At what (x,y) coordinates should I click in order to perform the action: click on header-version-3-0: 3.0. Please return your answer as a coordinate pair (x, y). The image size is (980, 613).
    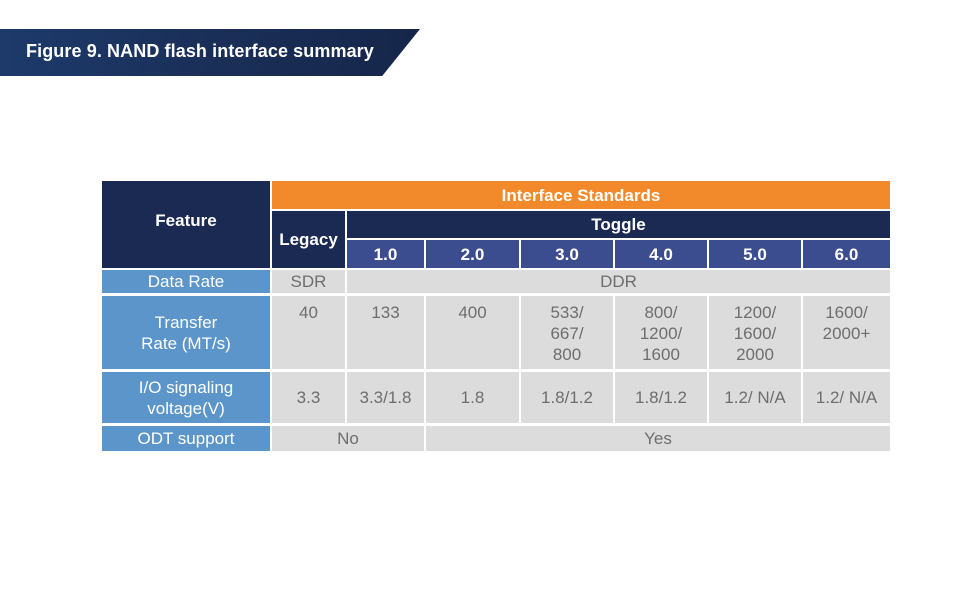
    Looking at the image, I should click on (567, 254).